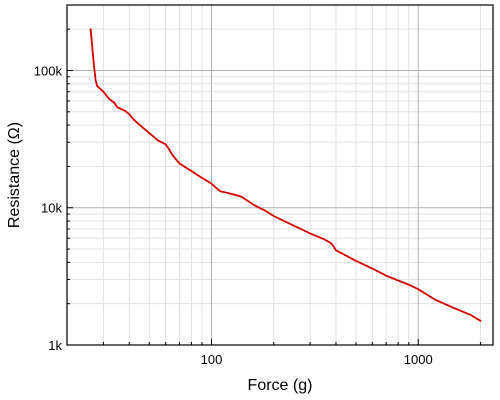 The height and width of the screenshot is (400, 500). Describe the element at coordinates (51, 208) in the screenshot. I see `y-tick-label: 10k` at that location.